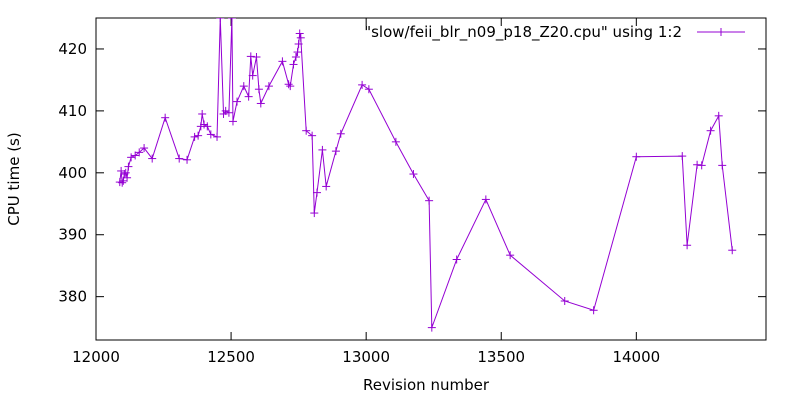 The width and height of the screenshot is (800, 400). I want to click on y-tick-label: 420, so click(72, 49).